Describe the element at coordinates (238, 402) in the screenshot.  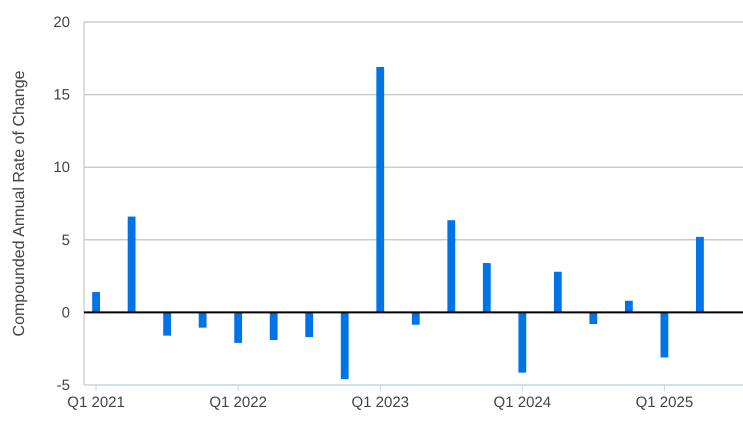
I see `x-tick-label: Q1 2022` at that location.